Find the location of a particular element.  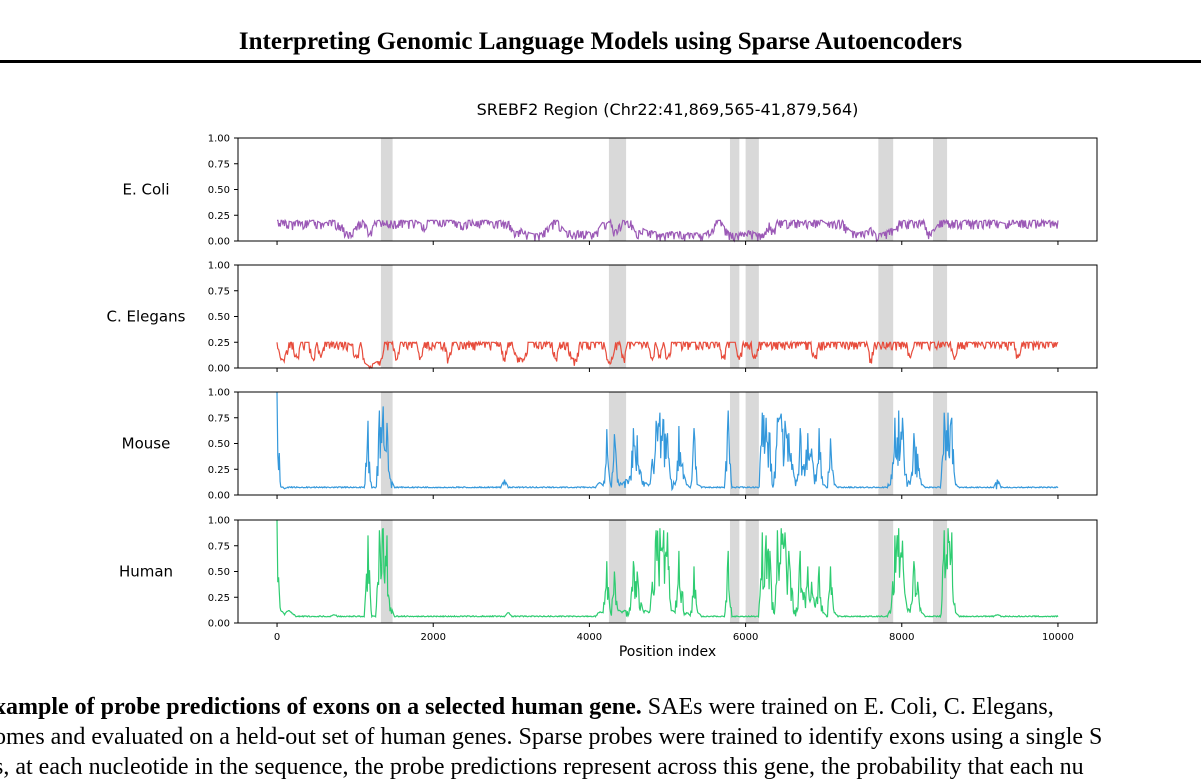

x-axis-label: Position index is located at coordinates (667, 652).